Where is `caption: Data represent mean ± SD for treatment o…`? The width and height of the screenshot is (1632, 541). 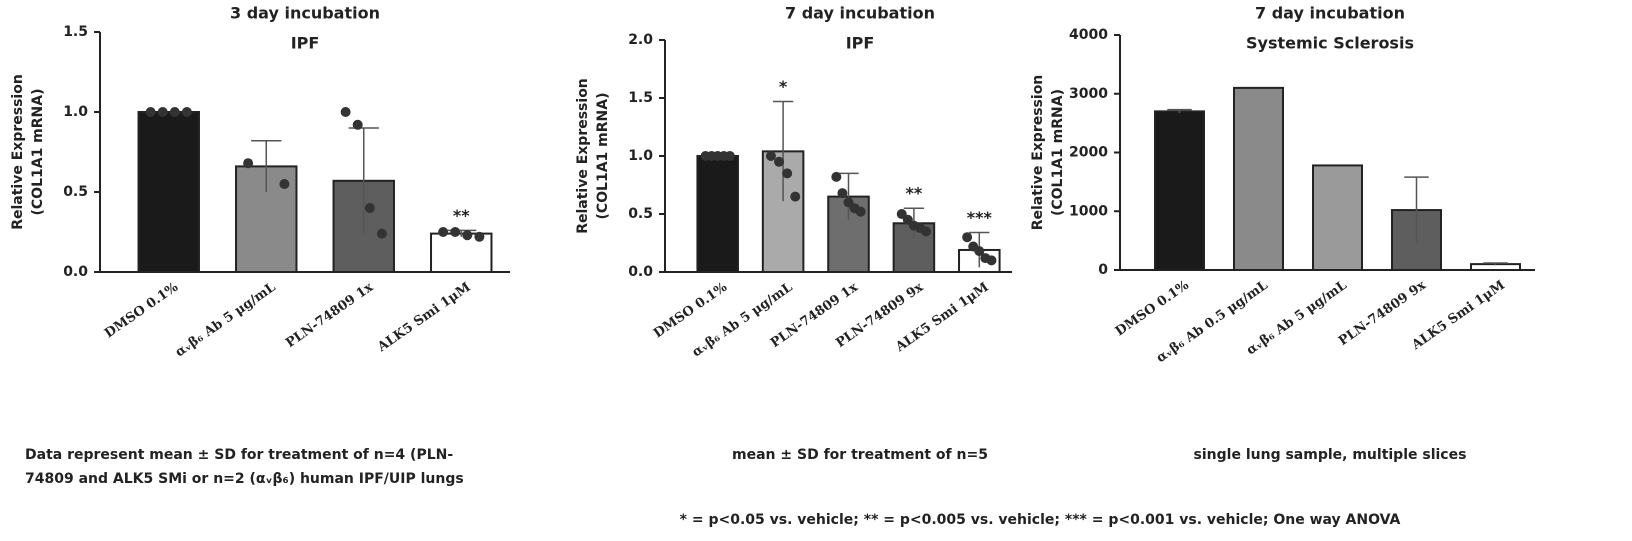 caption: Data represent mean ± SD for treatment o… is located at coordinates (239, 455).